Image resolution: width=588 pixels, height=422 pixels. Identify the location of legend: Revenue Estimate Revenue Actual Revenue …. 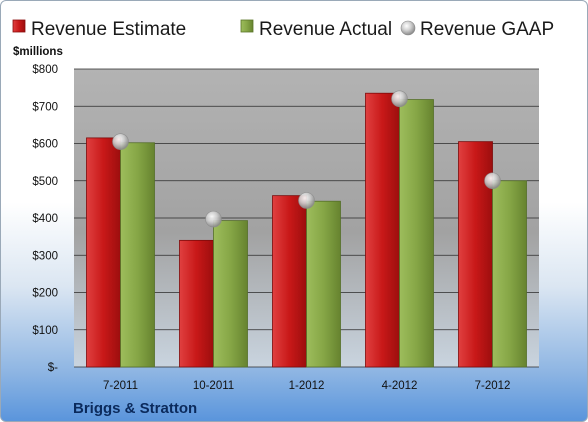
(283, 29).